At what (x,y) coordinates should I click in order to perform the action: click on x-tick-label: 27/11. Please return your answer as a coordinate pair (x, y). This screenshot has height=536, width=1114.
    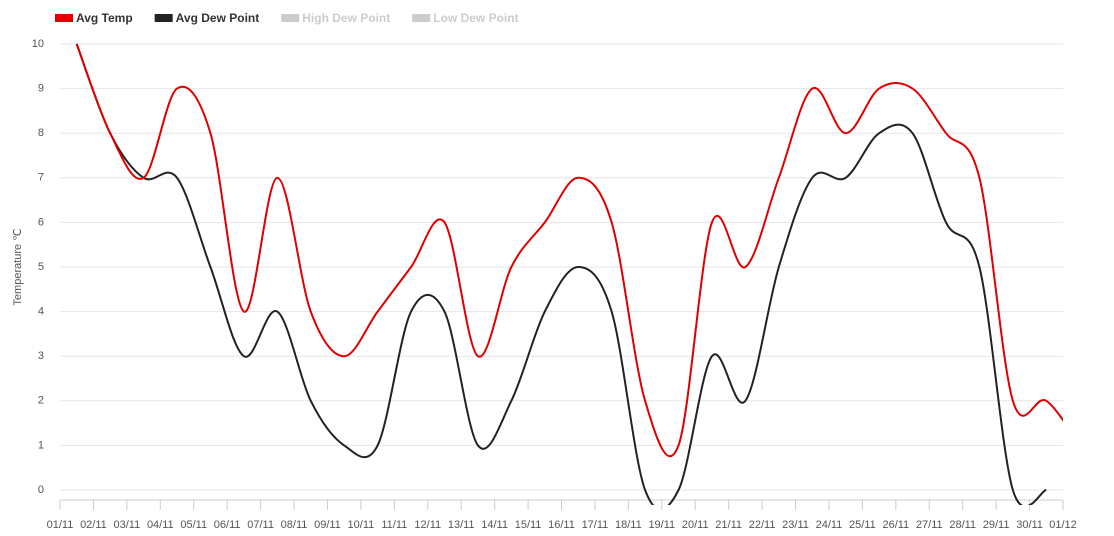
    Looking at the image, I should click on (929, 525).